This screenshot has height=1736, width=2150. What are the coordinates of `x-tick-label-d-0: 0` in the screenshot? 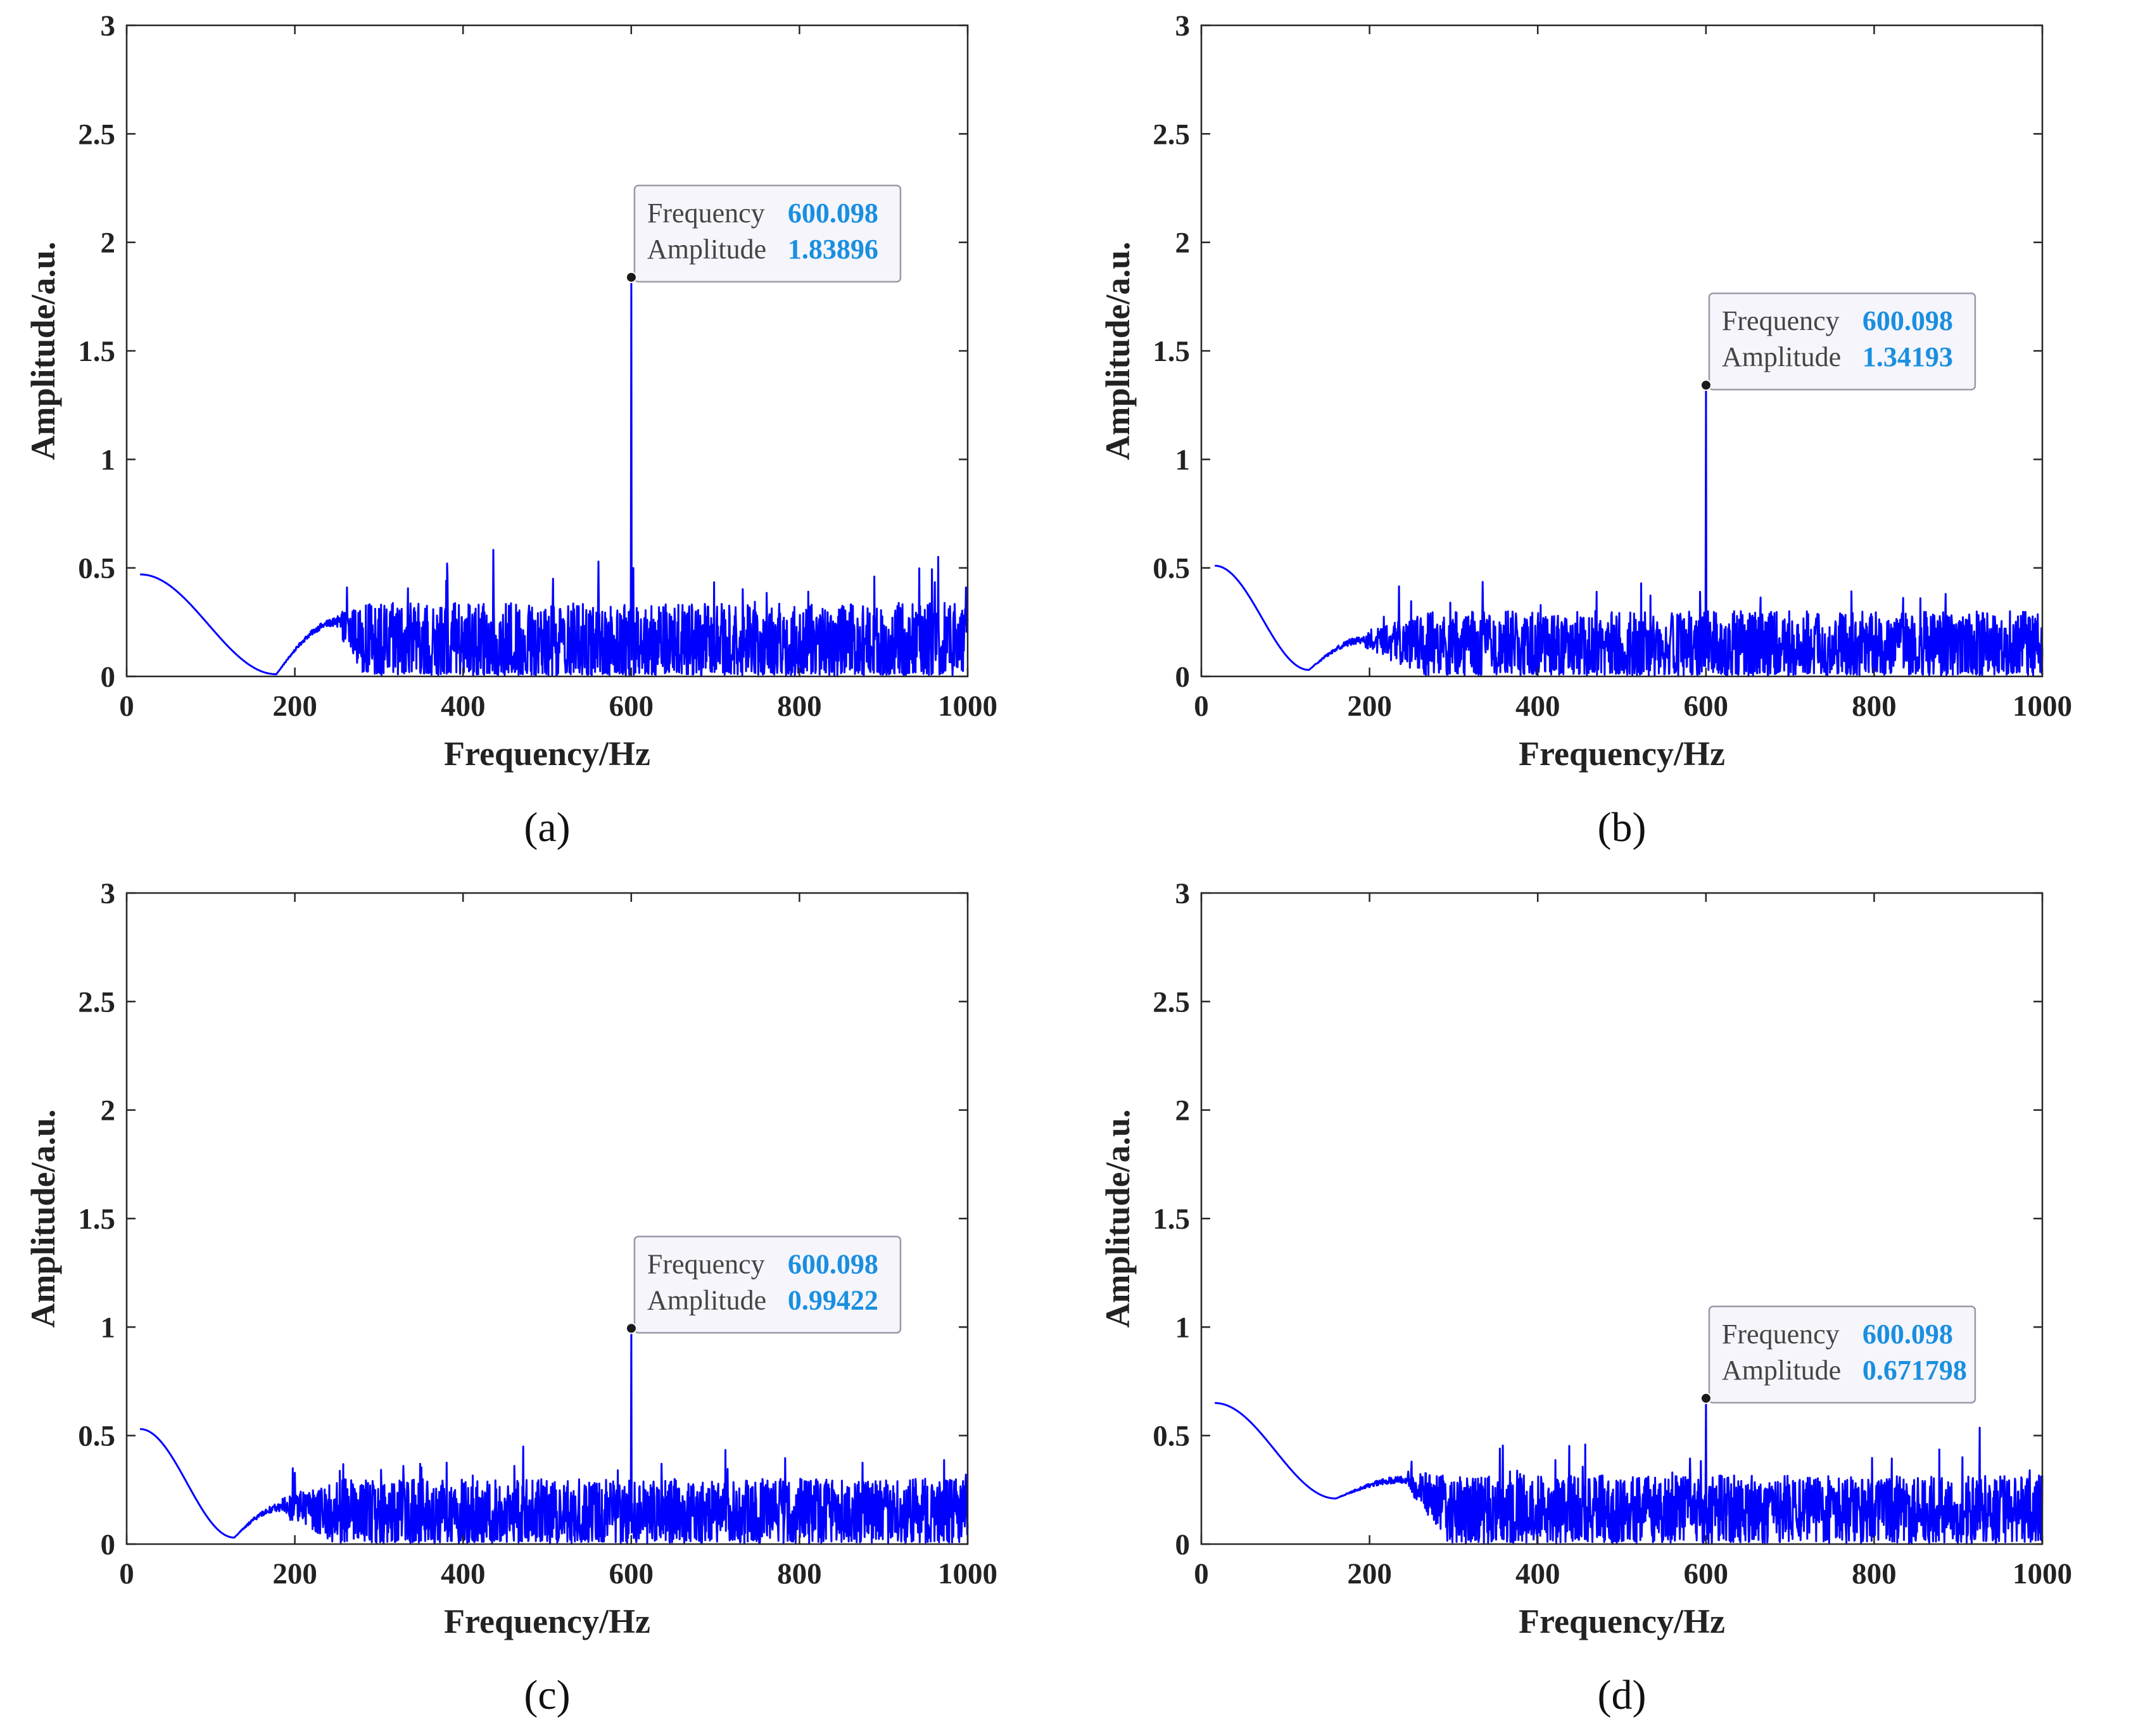 It's located at (1201, 1573).